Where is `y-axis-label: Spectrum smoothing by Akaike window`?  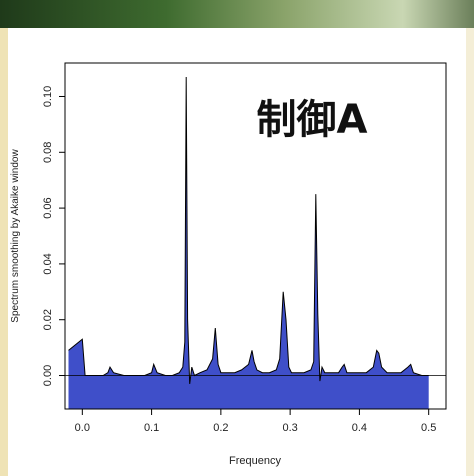 y-axis-label: Spectrum smoothing by Akaike window is located at coordinates (15, 236).